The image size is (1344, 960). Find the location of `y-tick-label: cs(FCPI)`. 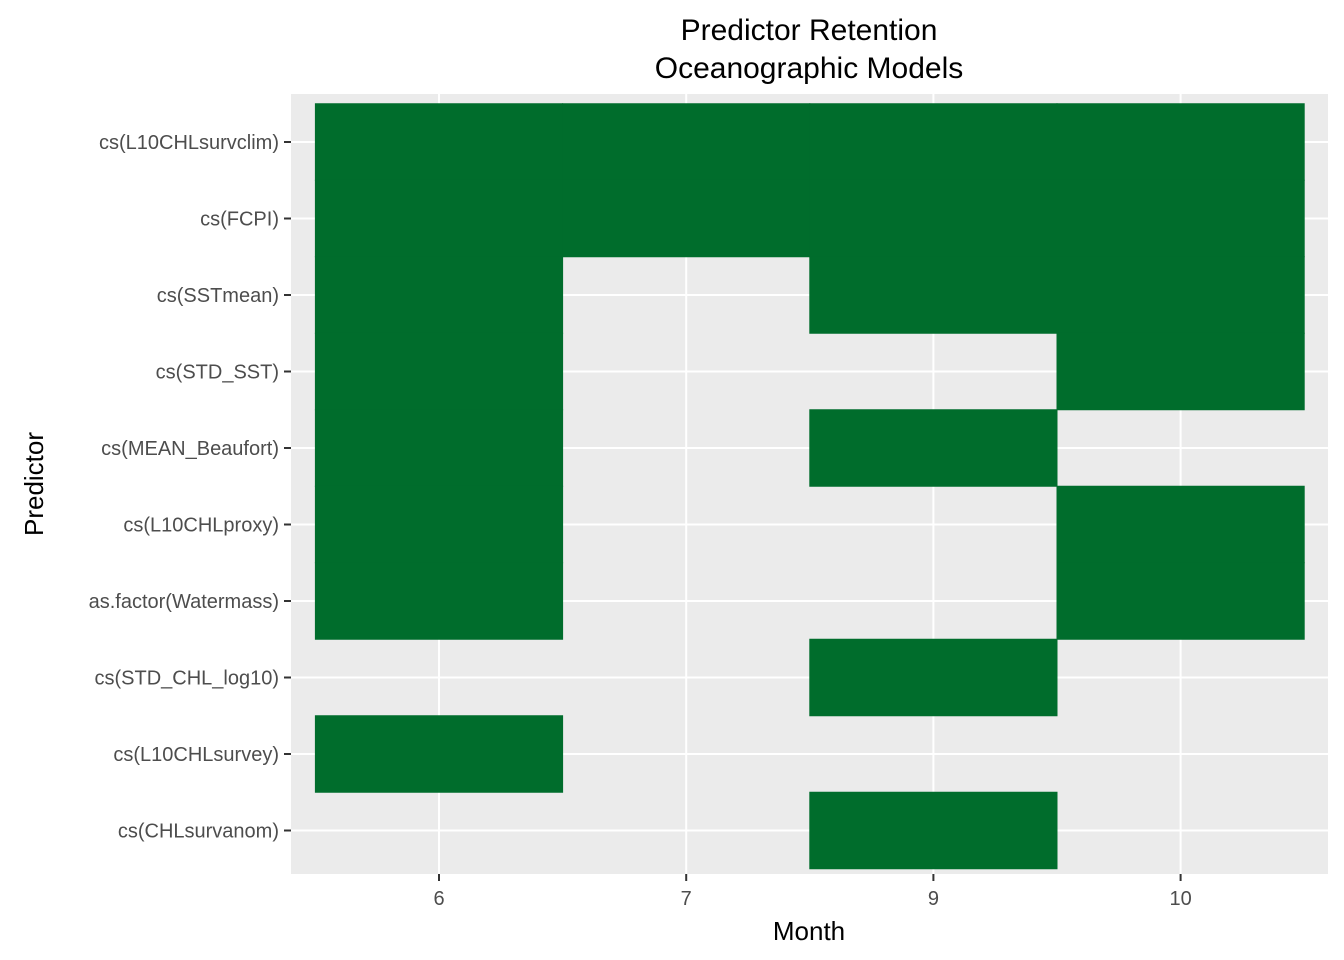

y-tick-label: cs(FCPI) is located at coordinates (239, 220).